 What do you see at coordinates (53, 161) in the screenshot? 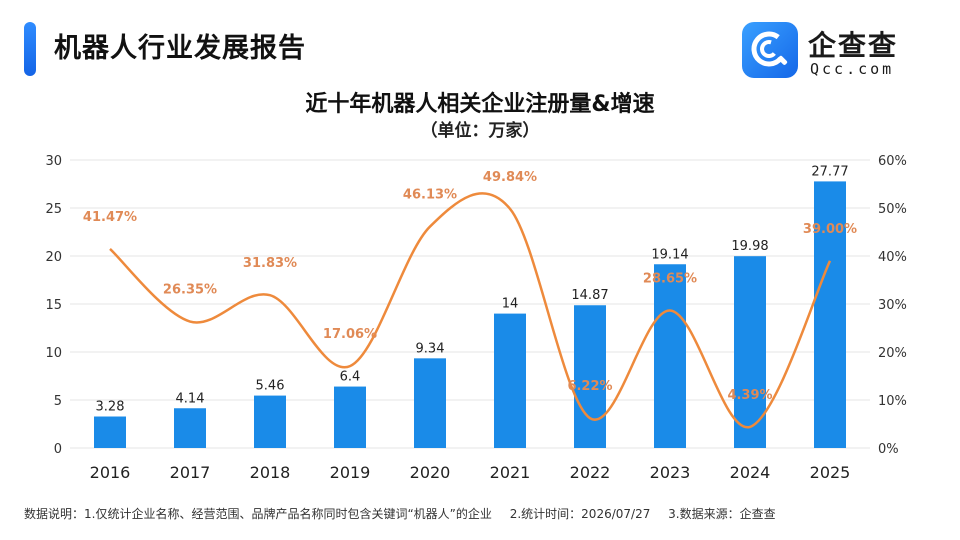
I see `y-left-tick-label: 30` at bounding box center [53, 161].